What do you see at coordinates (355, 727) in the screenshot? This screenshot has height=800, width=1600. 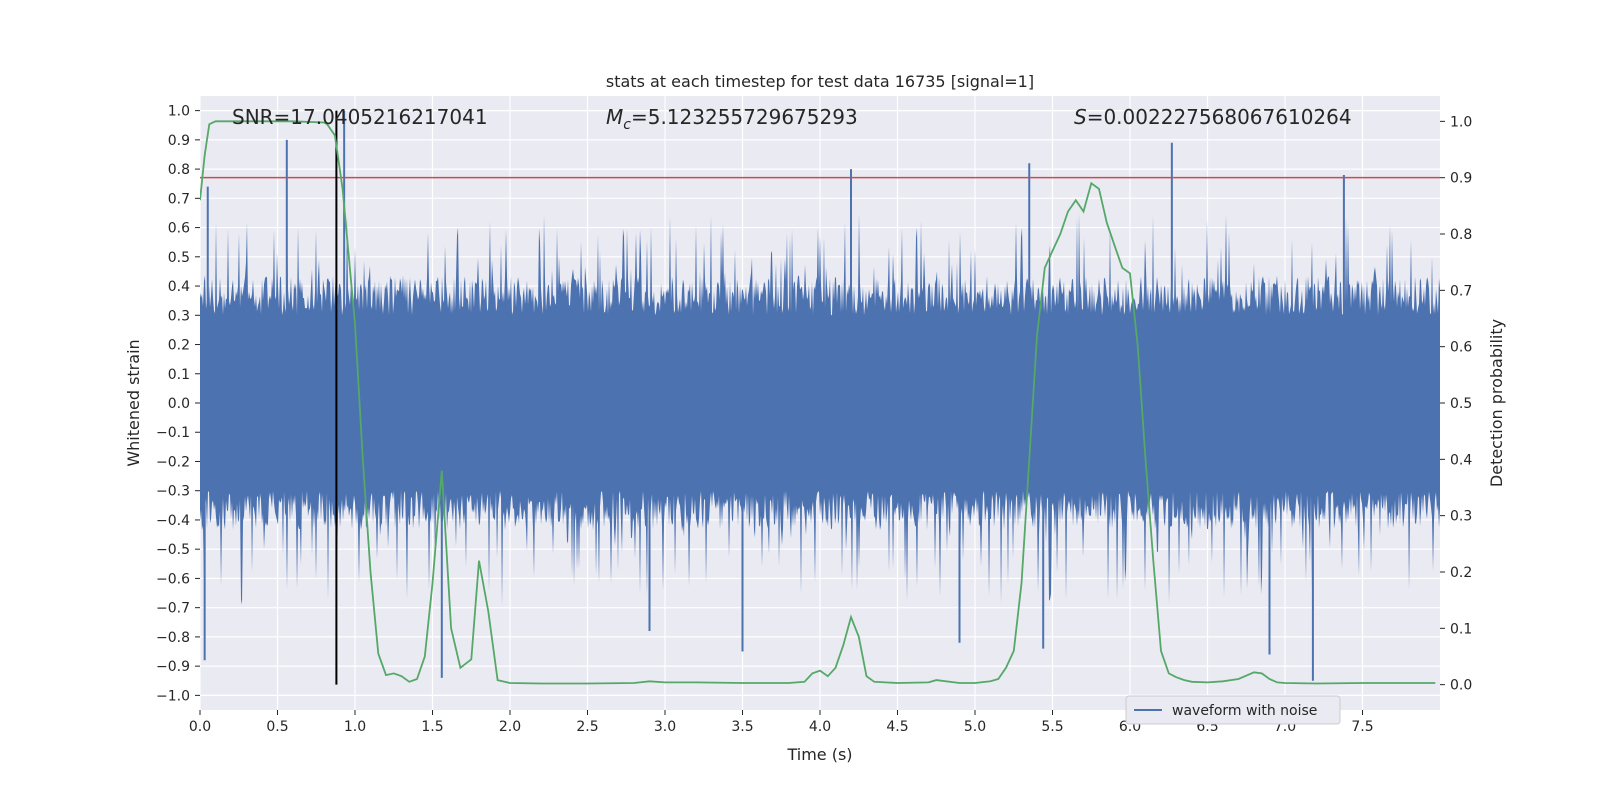 I see `x-tick-label-2: 1.0` at bounding box center [355, 727].